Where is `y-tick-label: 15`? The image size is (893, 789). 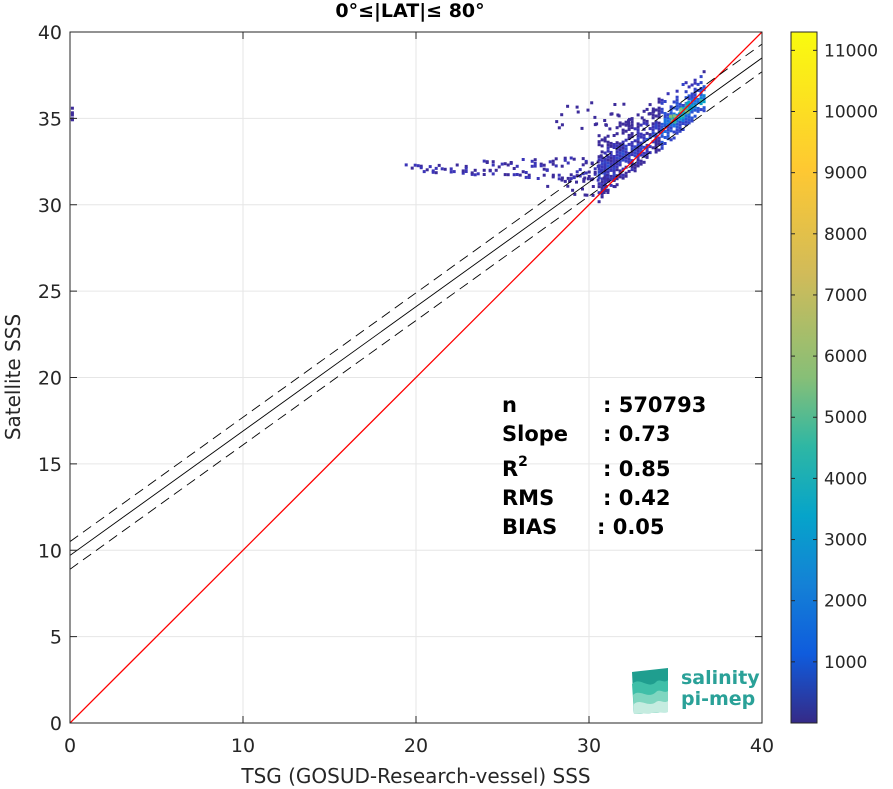
y-tick-label: 15 is located at coordinates (50, 465).